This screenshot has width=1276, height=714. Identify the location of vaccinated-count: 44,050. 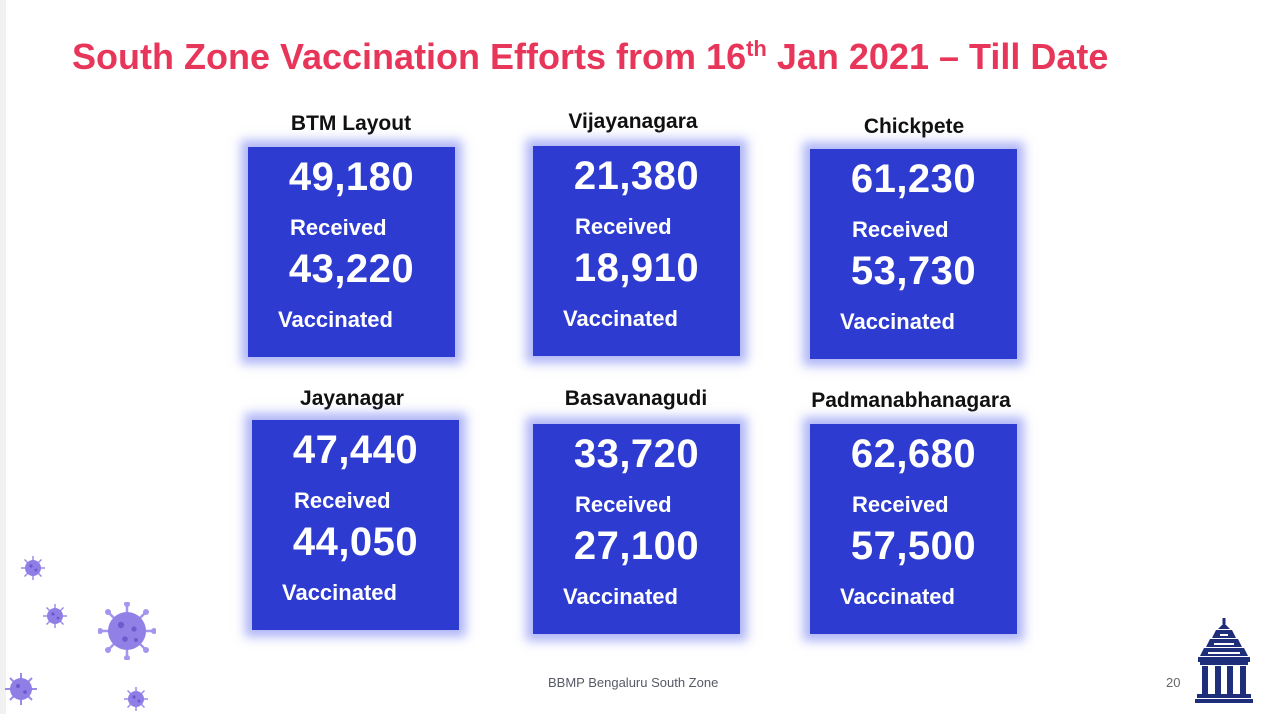
(355, 542).